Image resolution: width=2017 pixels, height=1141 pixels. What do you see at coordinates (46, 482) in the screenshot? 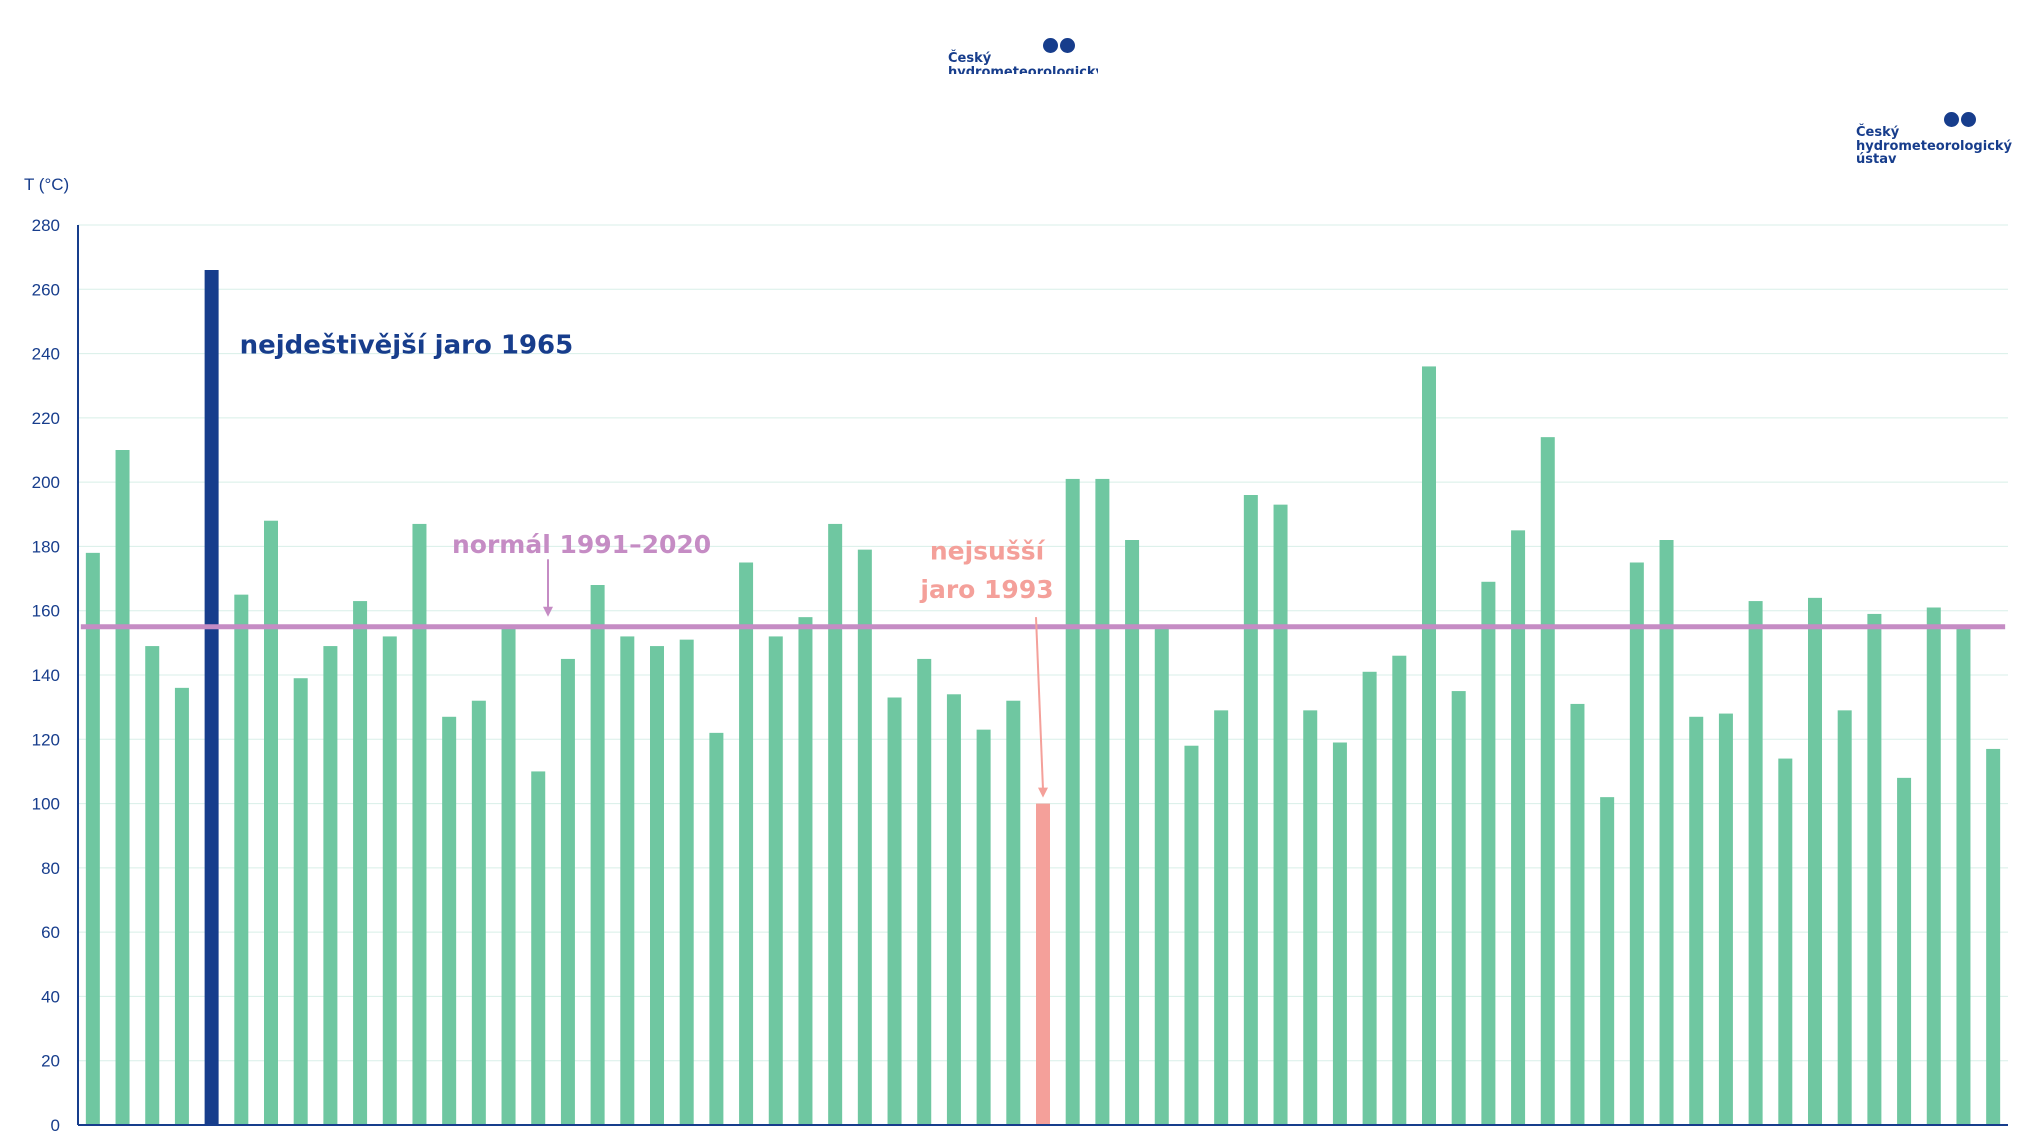
I see `y-tick-label: 200` at bounding box center [46, 482].